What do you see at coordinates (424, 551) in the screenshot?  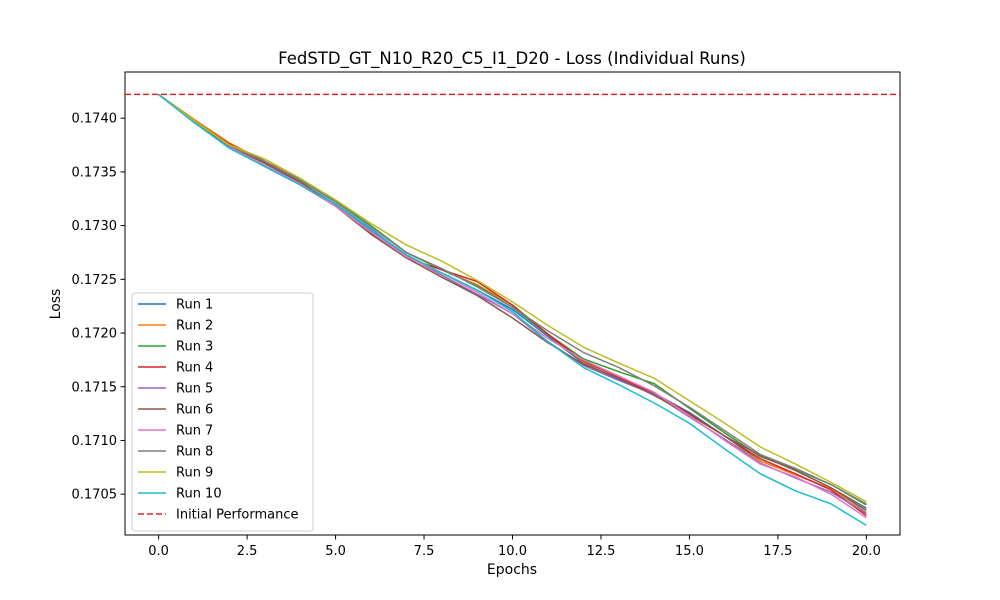 I see `x-tick-label: 7.5` at bounding box center [424, 551].